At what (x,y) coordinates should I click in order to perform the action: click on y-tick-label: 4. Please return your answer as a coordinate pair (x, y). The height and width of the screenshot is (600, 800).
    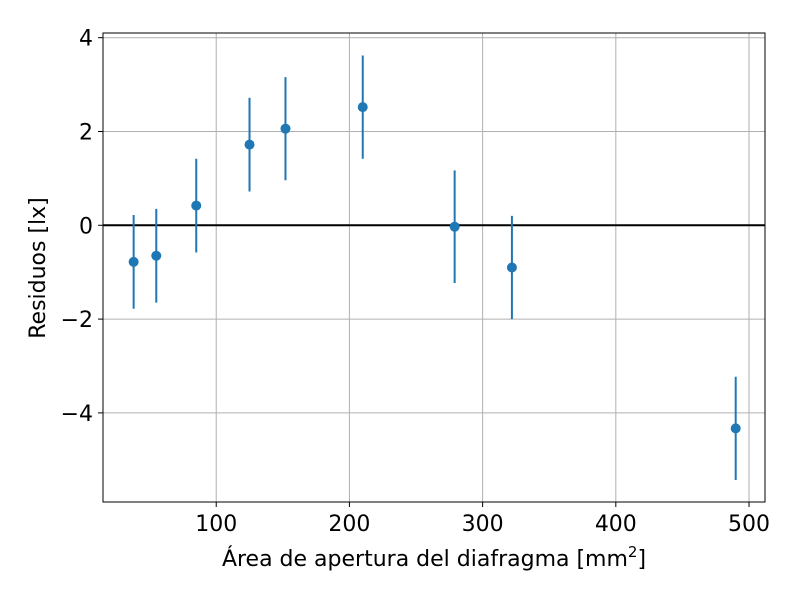
    Looking at the image, I should click on (86, 39).